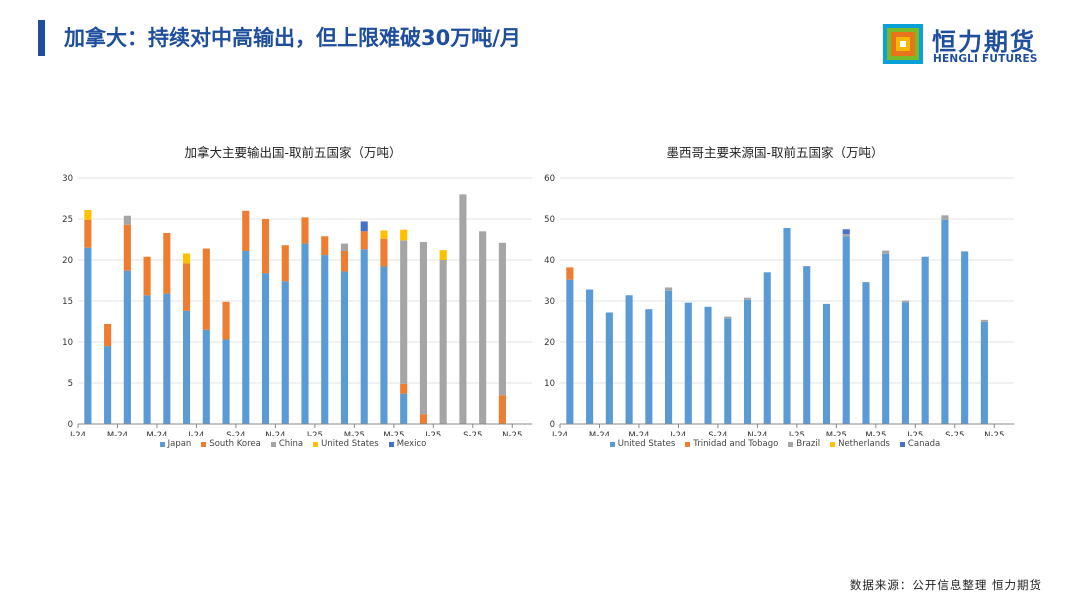 Image resolution: width=1080 pixels, height=608 pixels. Describe the element at coordinates (286, 444) in the screenshot. I see `legend-item: China` at that location.